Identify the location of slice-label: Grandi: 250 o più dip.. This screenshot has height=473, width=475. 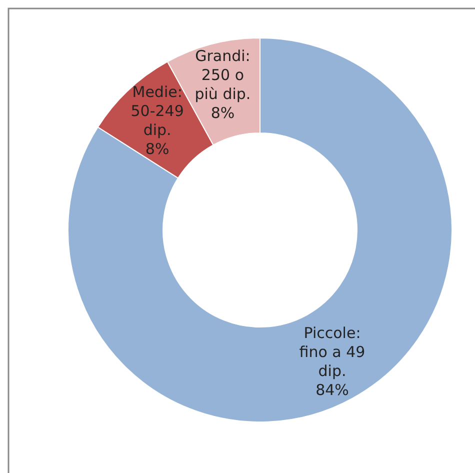
(222, 75).